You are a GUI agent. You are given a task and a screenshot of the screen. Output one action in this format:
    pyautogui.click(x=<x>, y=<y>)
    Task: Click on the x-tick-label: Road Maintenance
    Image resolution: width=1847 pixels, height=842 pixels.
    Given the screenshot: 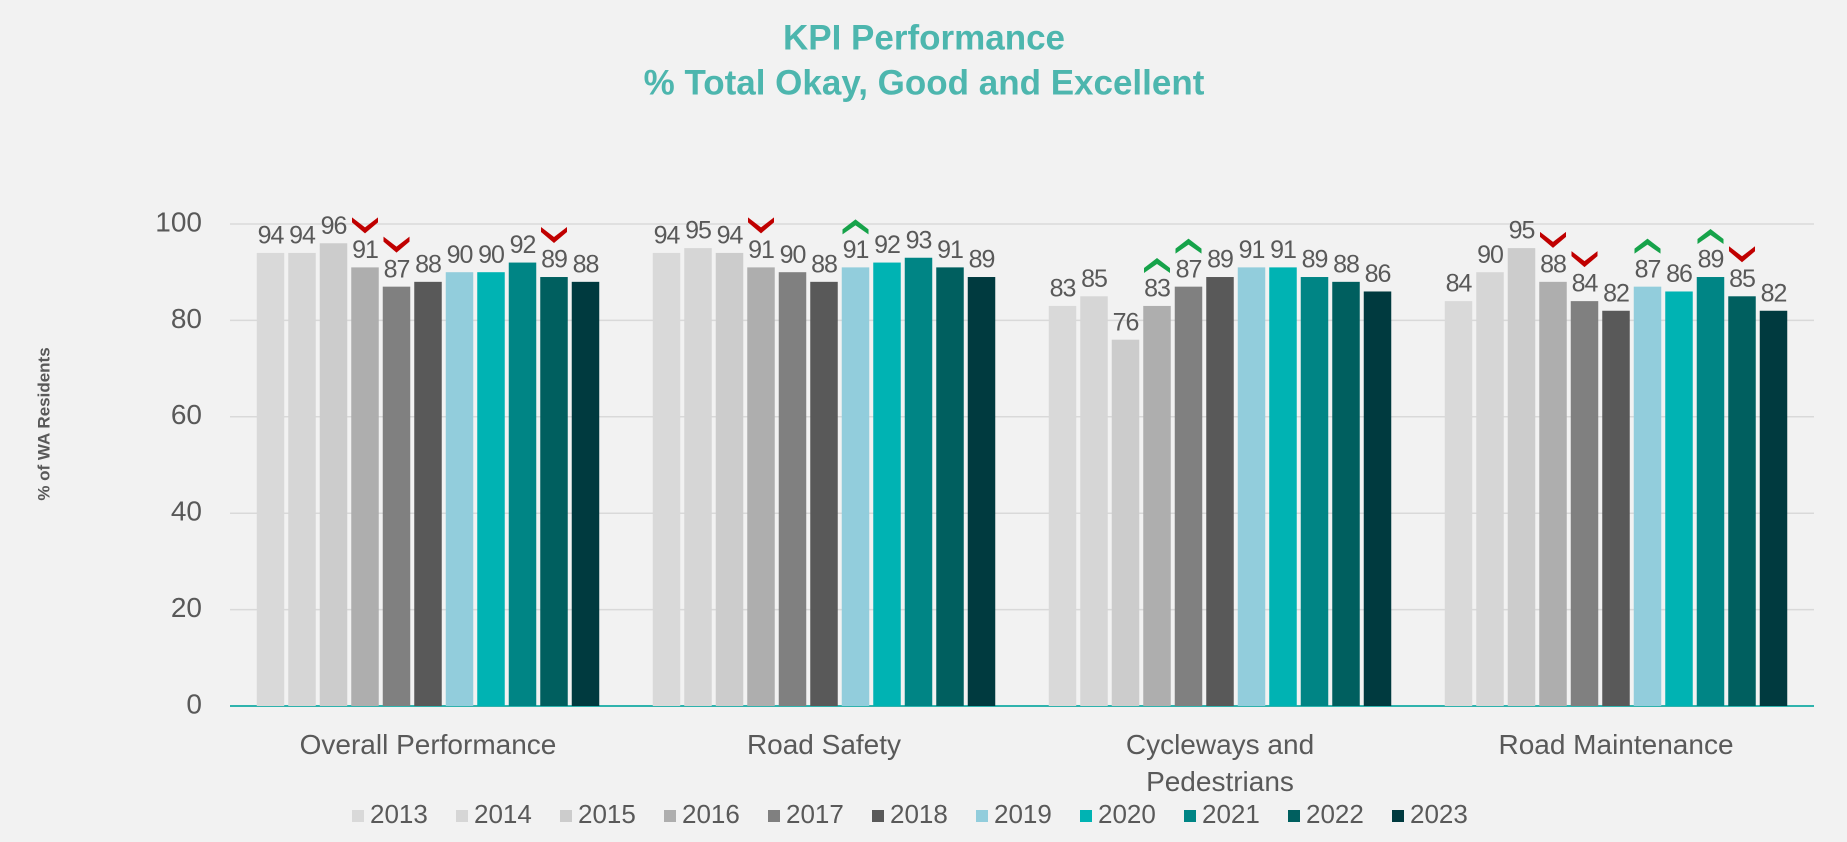 What is the action you would take?
    pyautogui.click(x=1616, y=744)
    